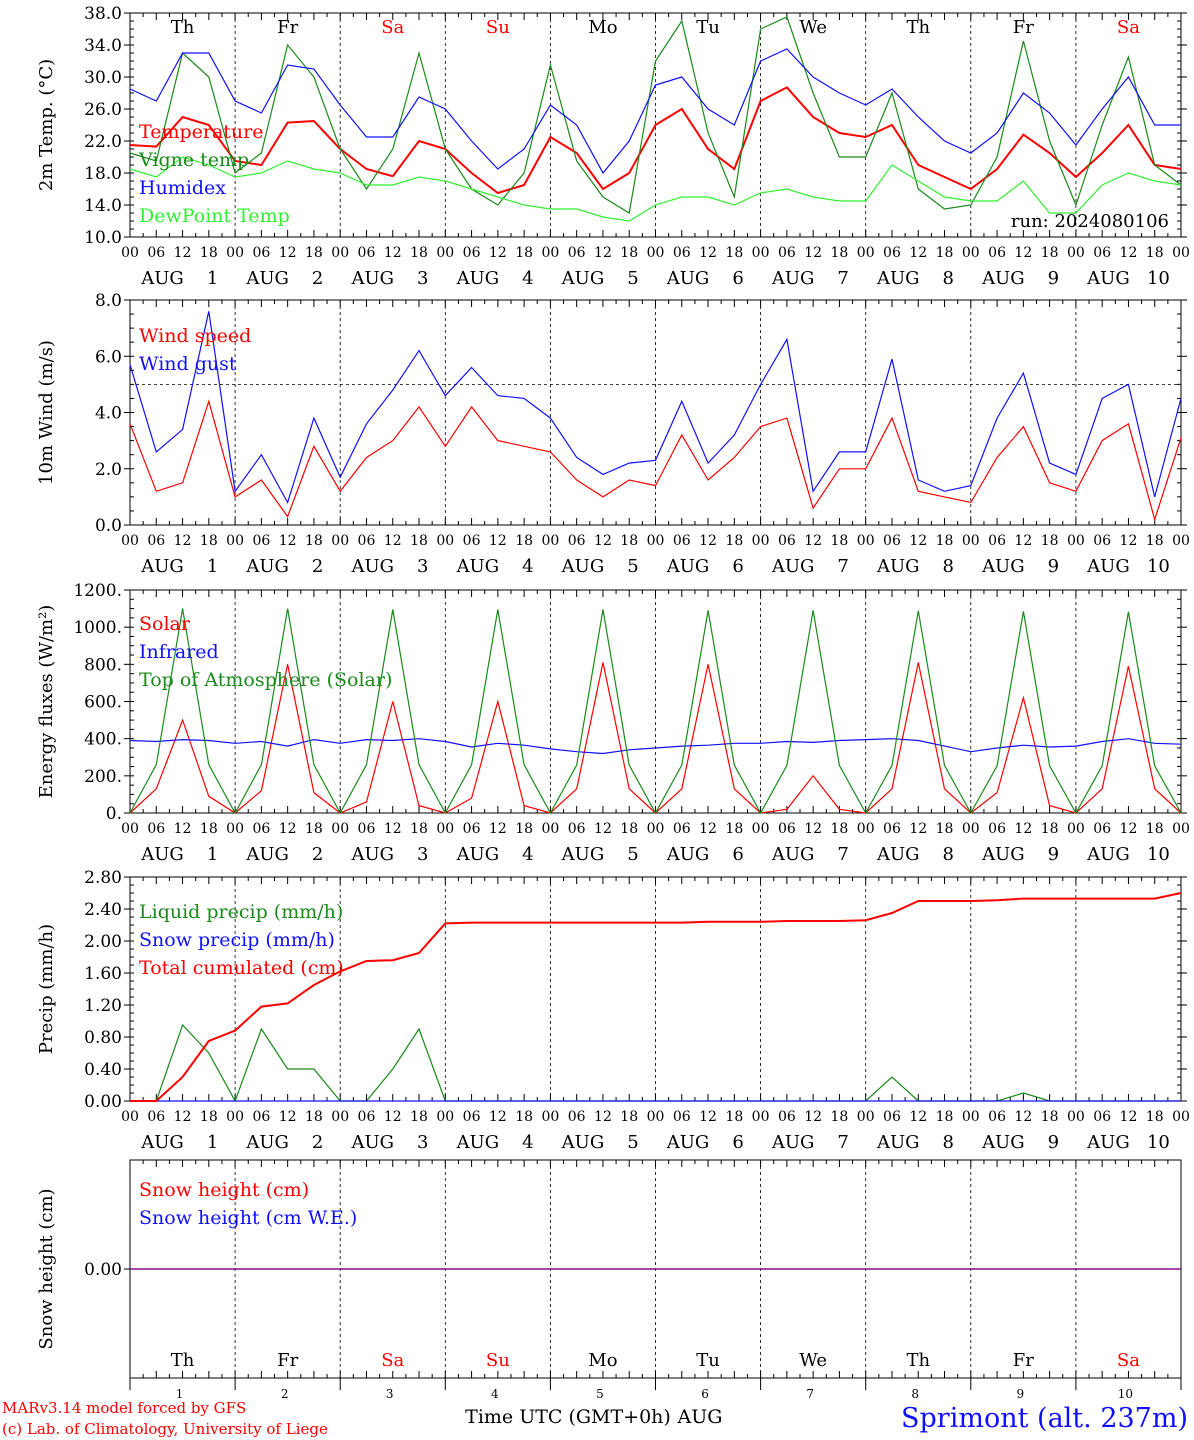  Describe the element at coordinates (700, 1417) in the screenshot. I see `x-axis-month-label: AUG` at that location.